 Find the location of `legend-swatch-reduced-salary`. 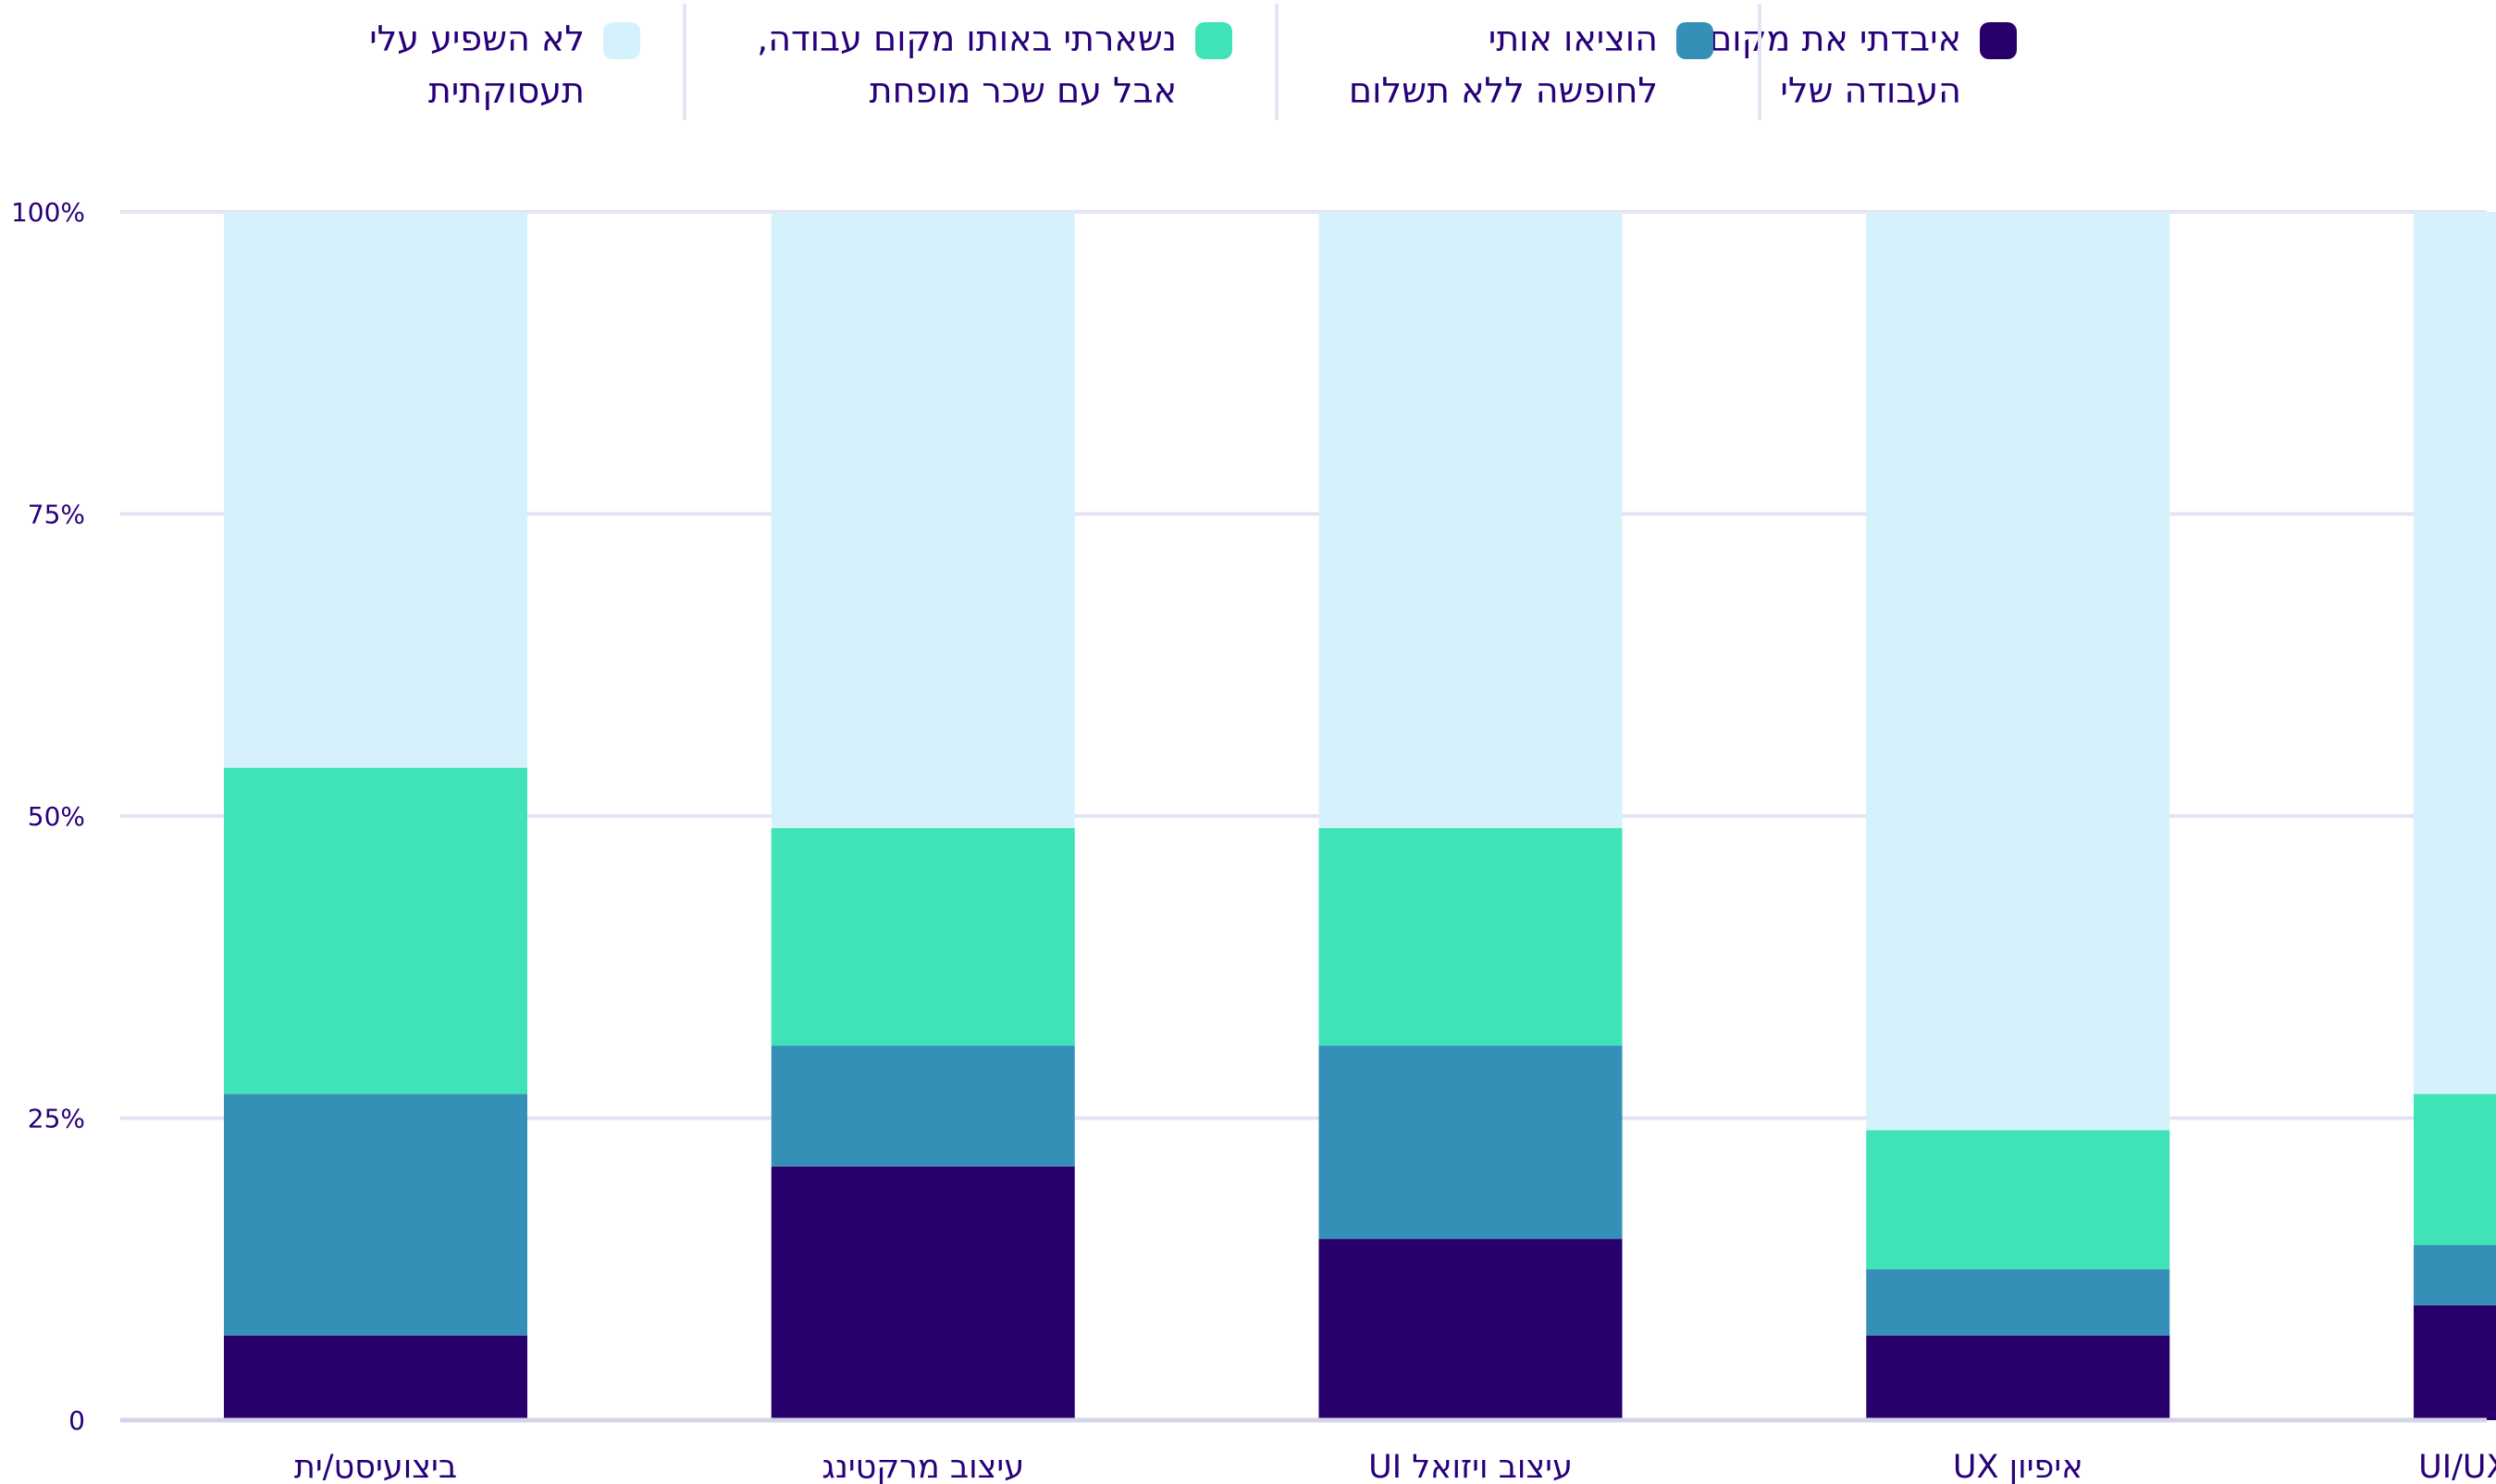

legend-swatch-reduced-salary is located at coordinates (1214, 41).